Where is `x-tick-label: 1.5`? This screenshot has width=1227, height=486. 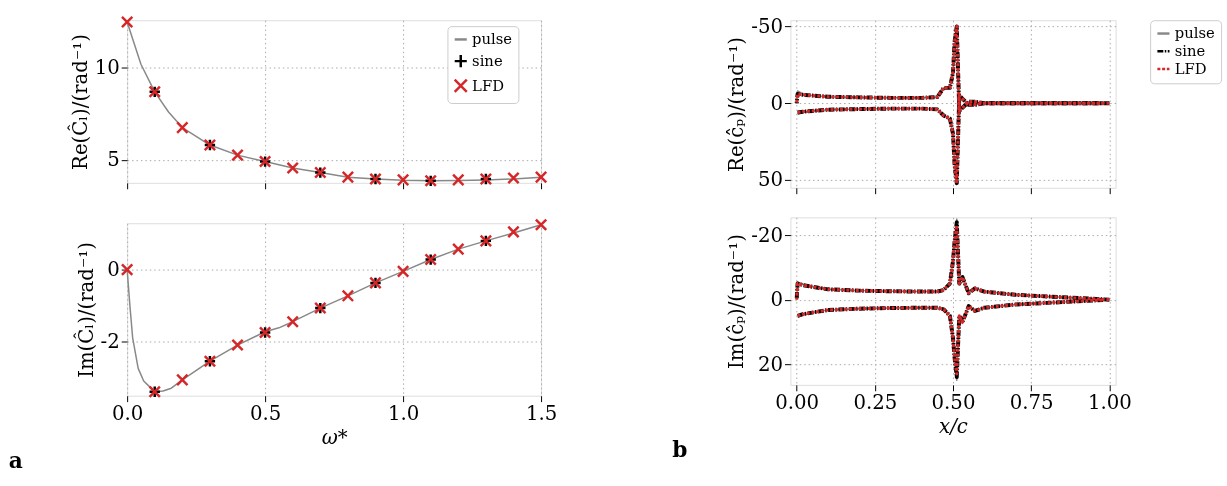
x-tick-label: 1.5 is located at coordinates (541, 413).